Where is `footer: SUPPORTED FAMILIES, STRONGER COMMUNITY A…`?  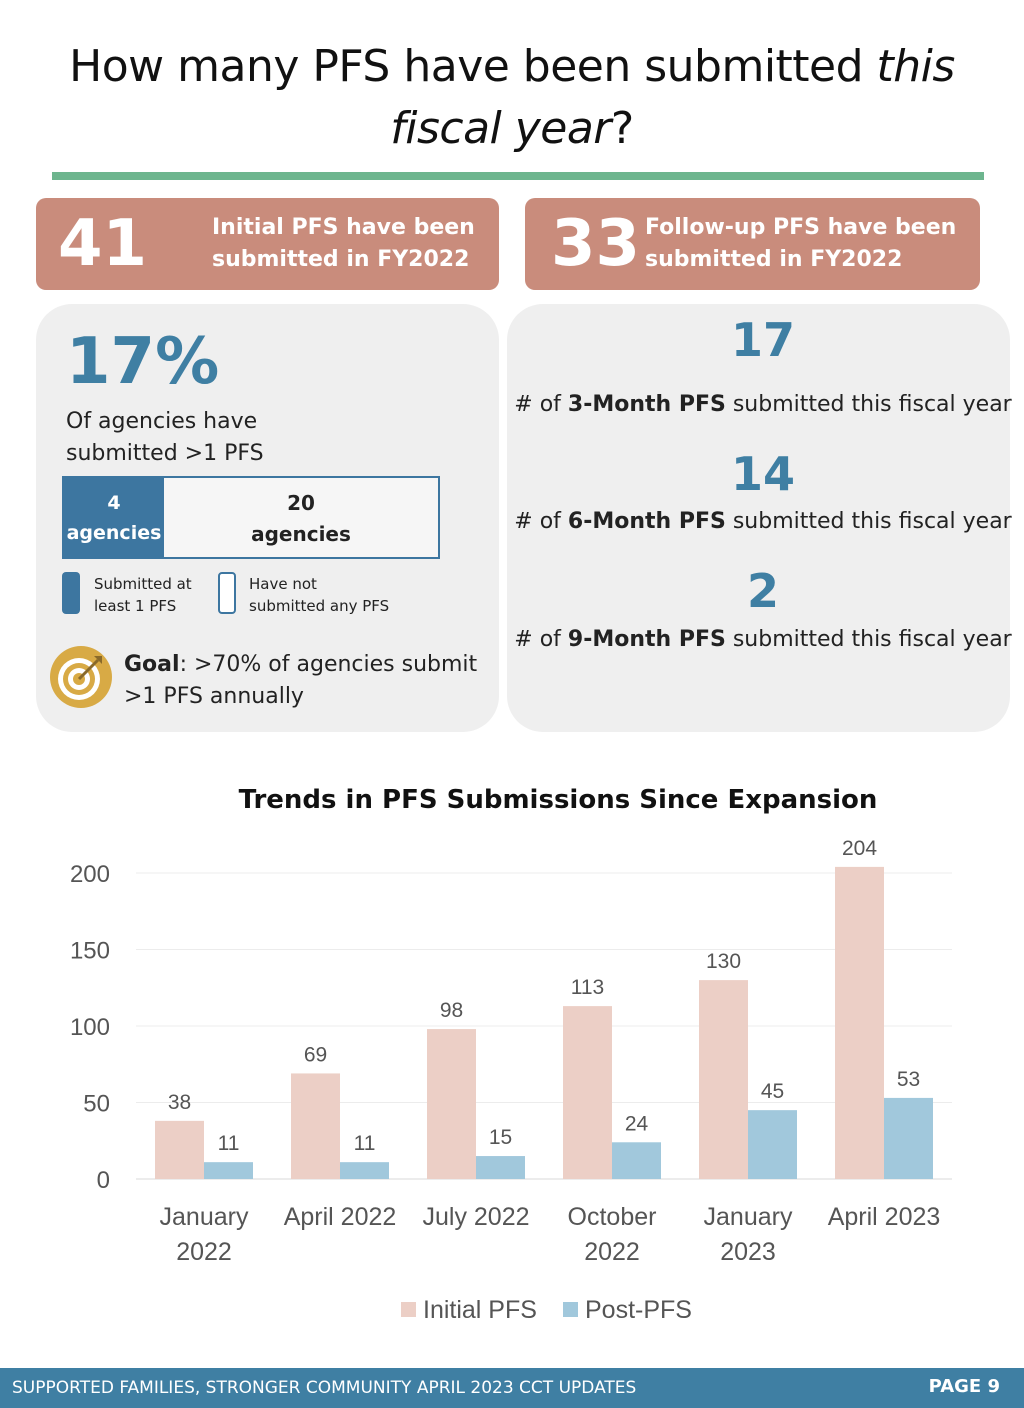
footer: SUPPORTED FAMILIES, STRONGER COMMUNITY A… is located at coordinates (512, 1388).